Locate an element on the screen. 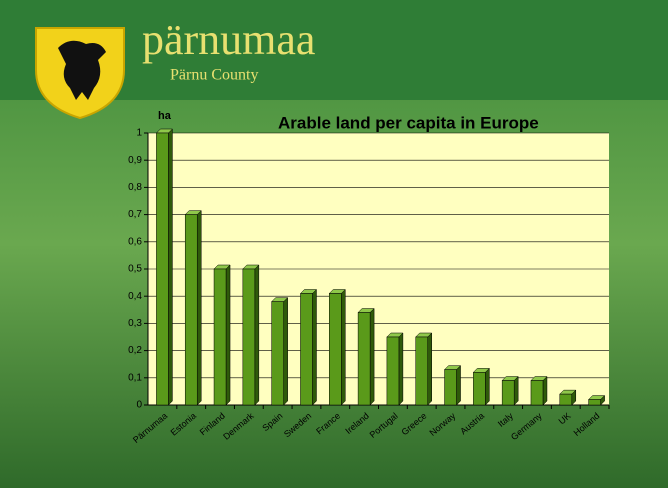  y-axis-label: ha is located at coordinates (165, 116).